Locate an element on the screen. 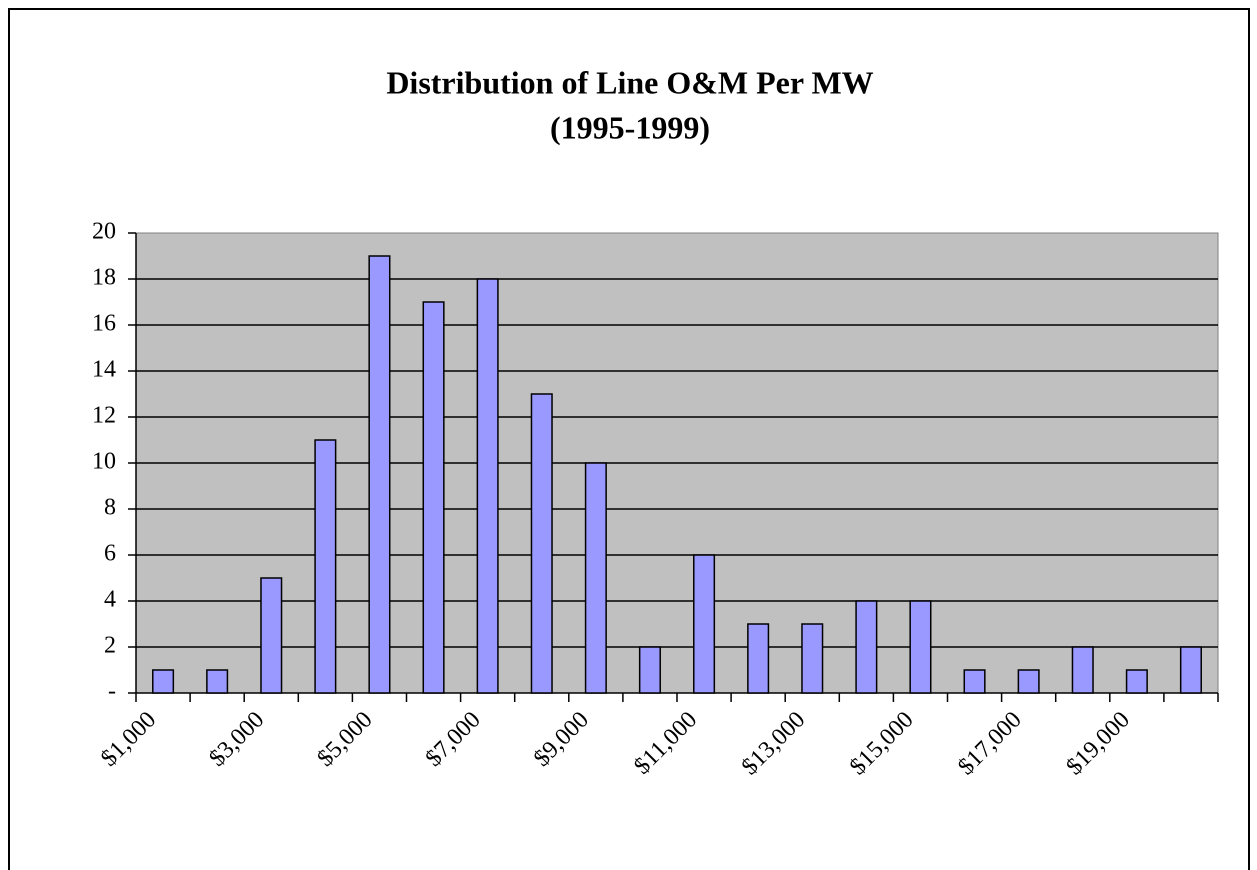 The width and height of the screenshot is (1257, 870). chart-title: Distribution of Line O&M Per MW is located at coordinates (629, 82).